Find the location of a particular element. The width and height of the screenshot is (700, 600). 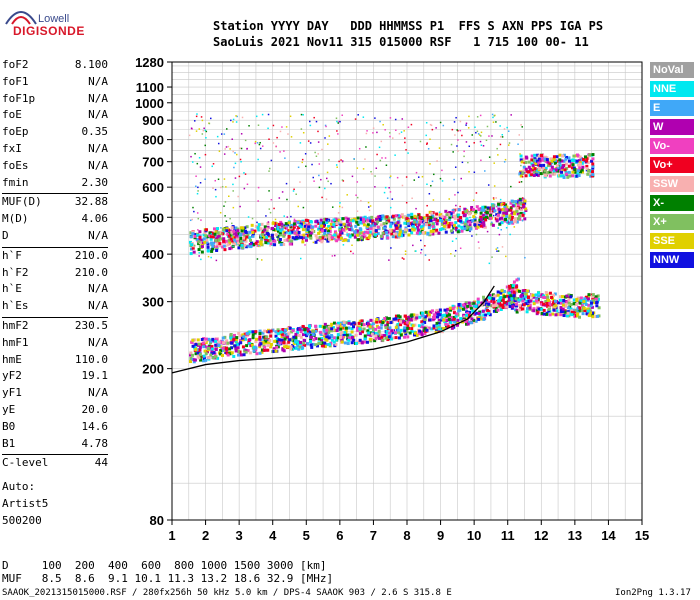

param-row: yF1 N/A is located at coordinates (55, 394).